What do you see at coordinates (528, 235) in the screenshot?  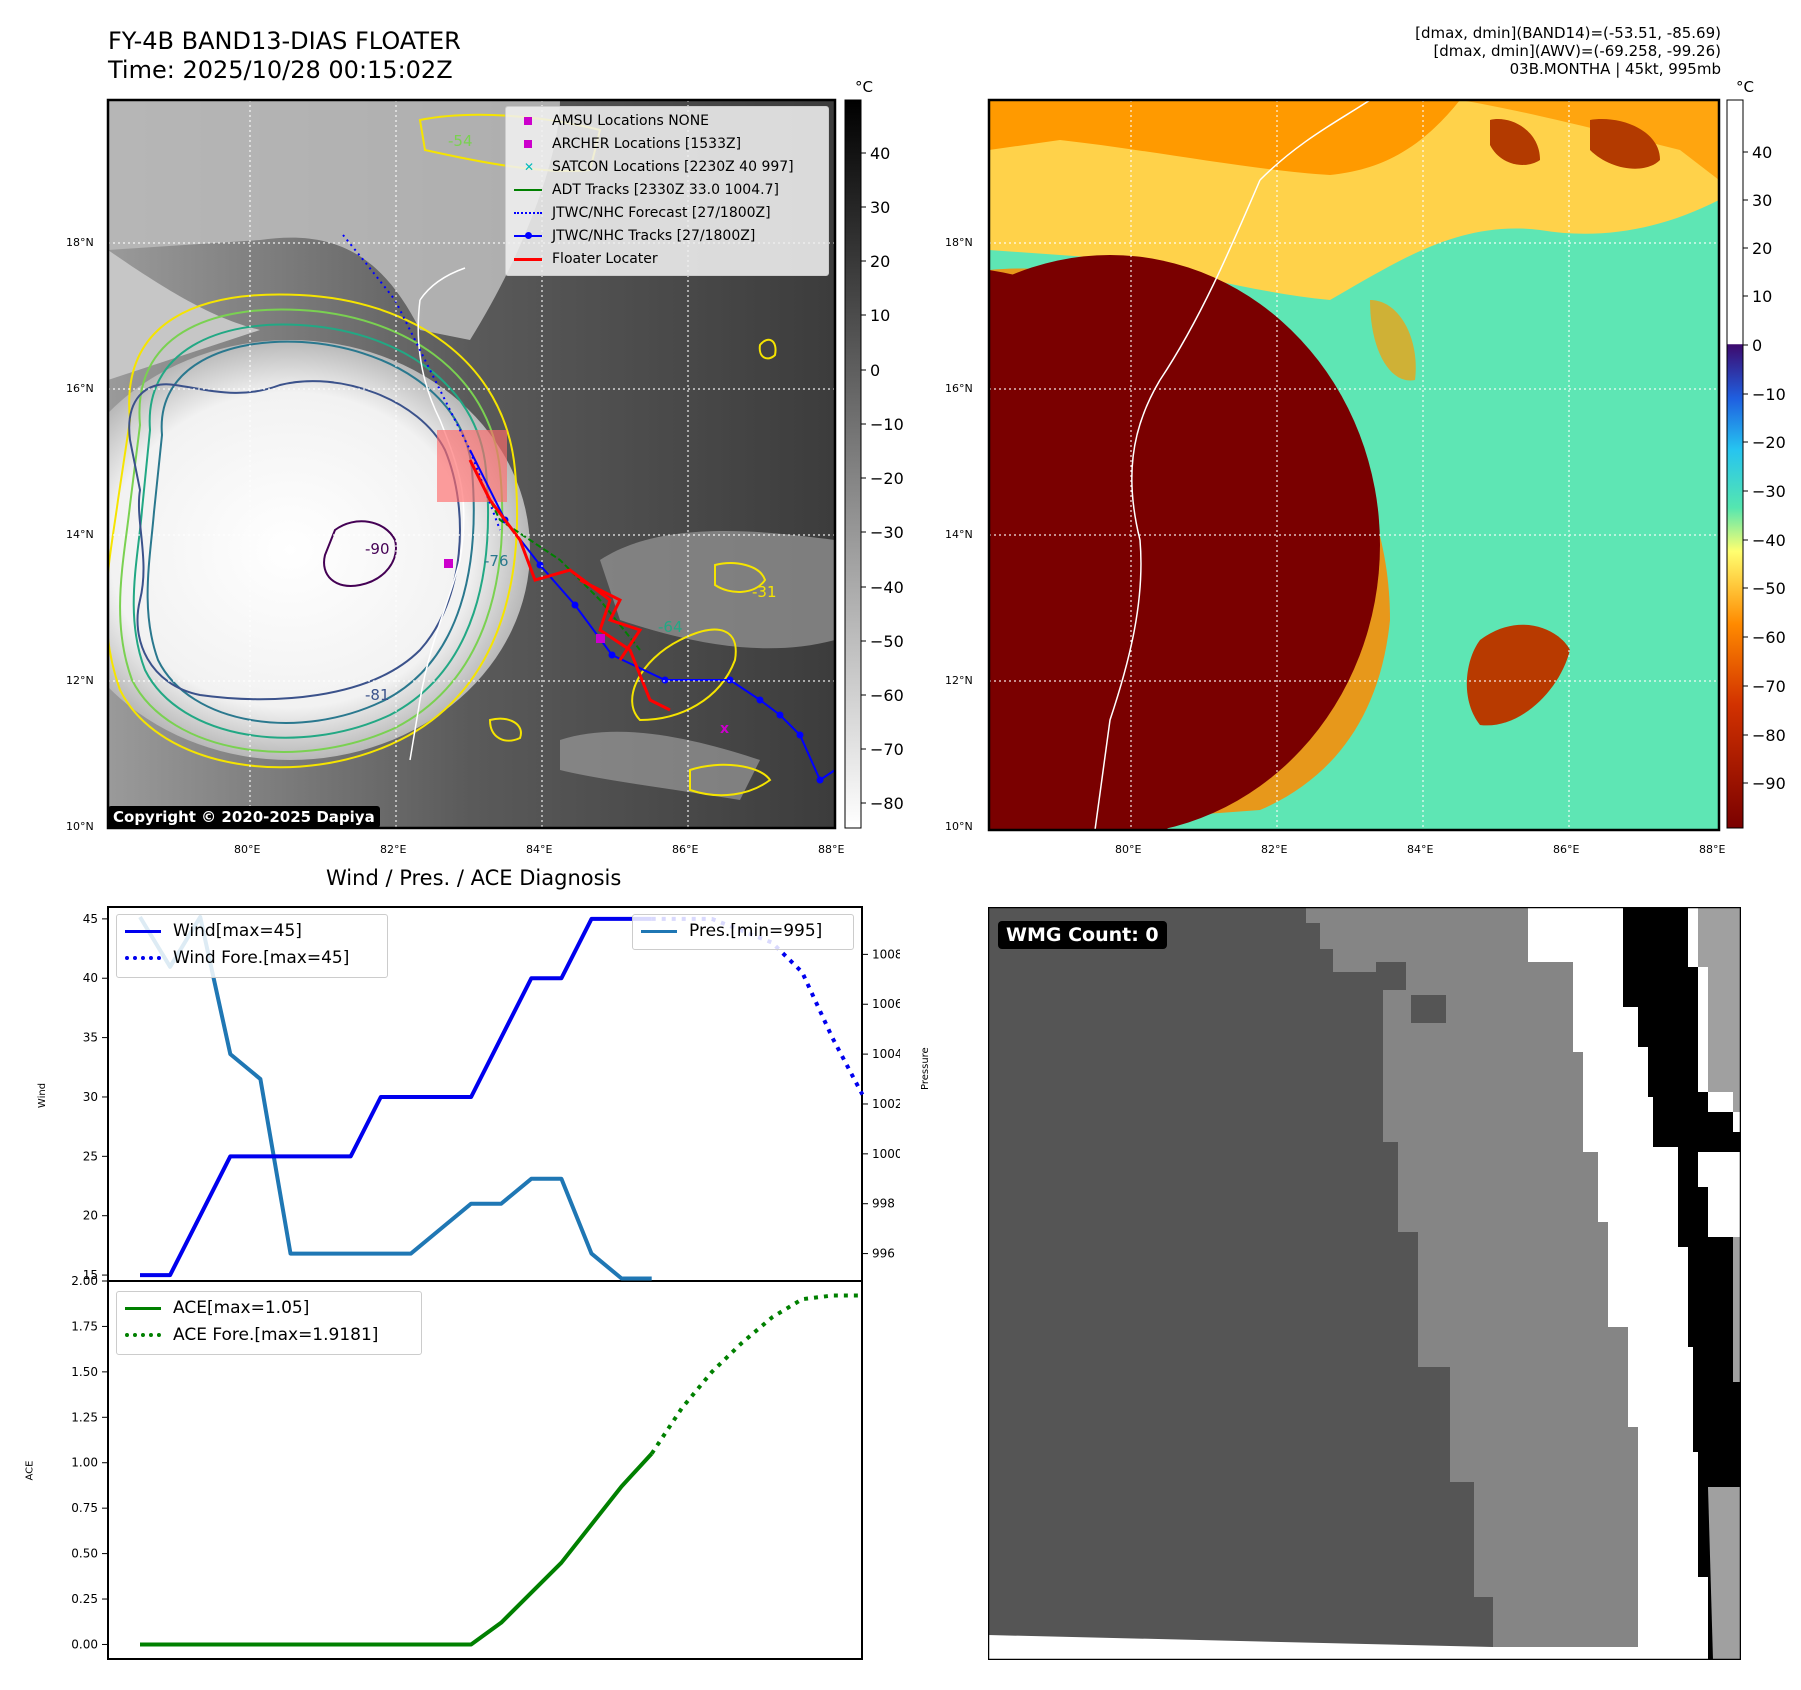 I see `line-dot-swatch-icon` at bounding box center [528, 235].